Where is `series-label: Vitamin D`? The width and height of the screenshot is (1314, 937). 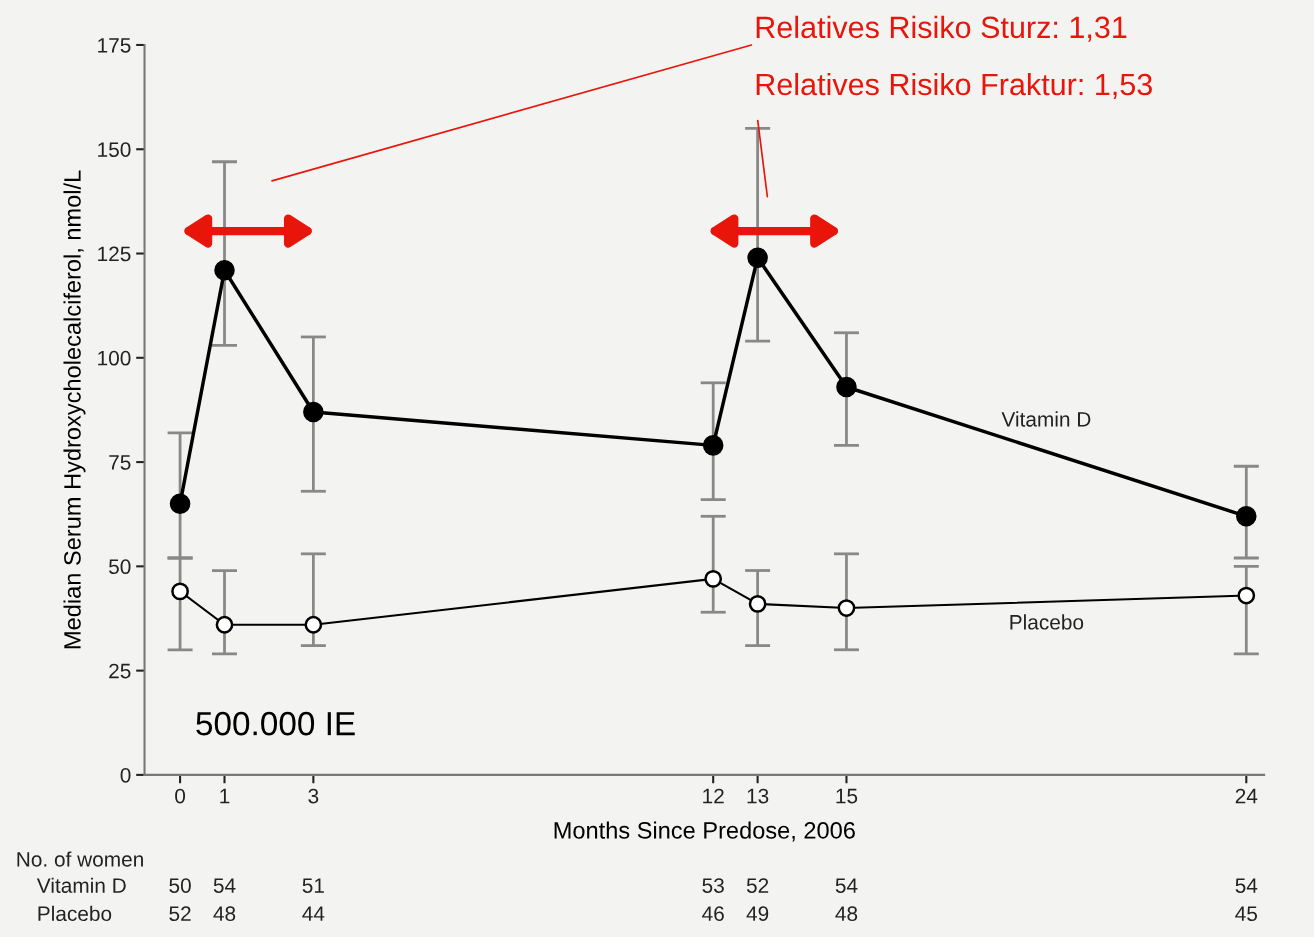 series-label: Vitamin D is located at coordinates (1046, 419).